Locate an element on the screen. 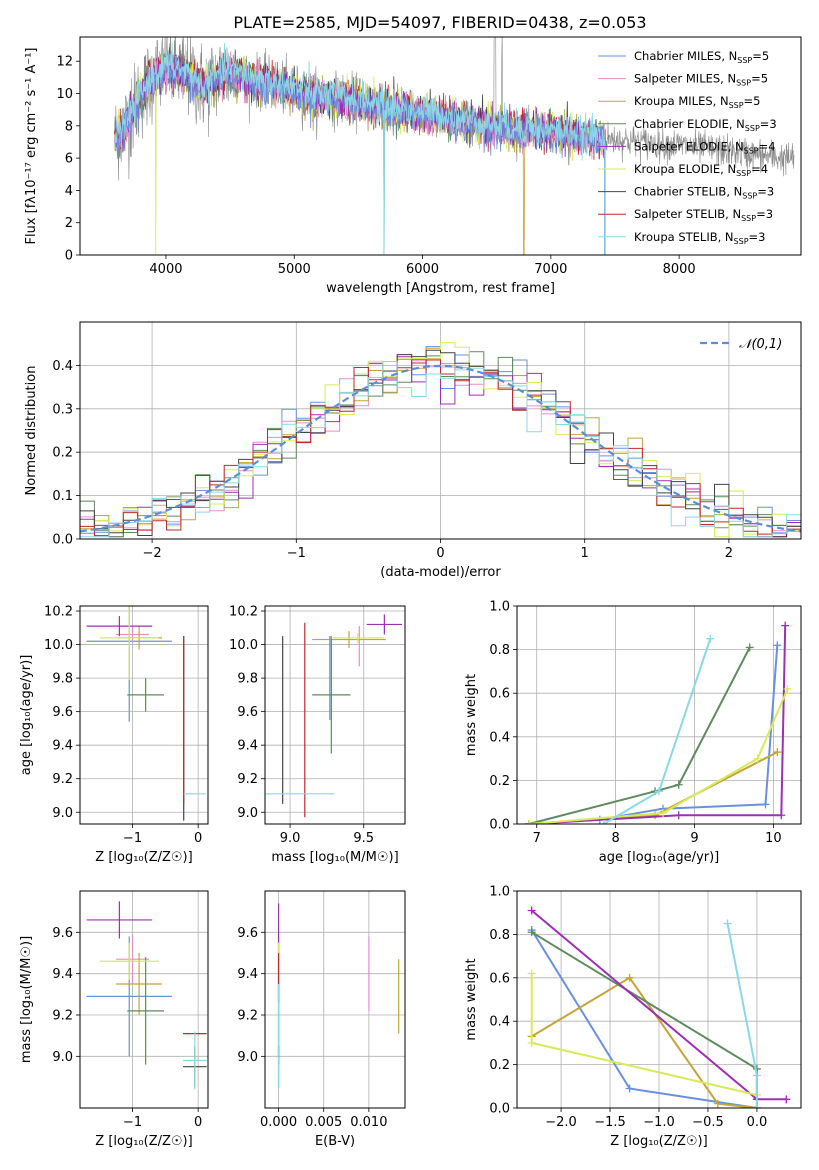 The width and height of the screenshot is (819, 1170). x-tick-label: 7000 is located at coordinates (550, 269).